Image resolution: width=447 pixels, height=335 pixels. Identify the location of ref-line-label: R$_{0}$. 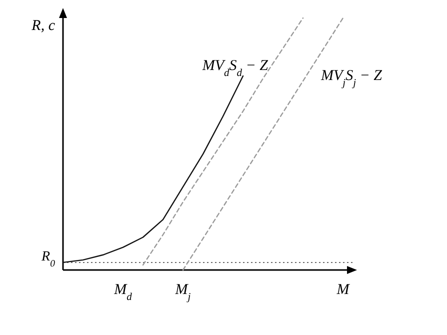
(48, 259).